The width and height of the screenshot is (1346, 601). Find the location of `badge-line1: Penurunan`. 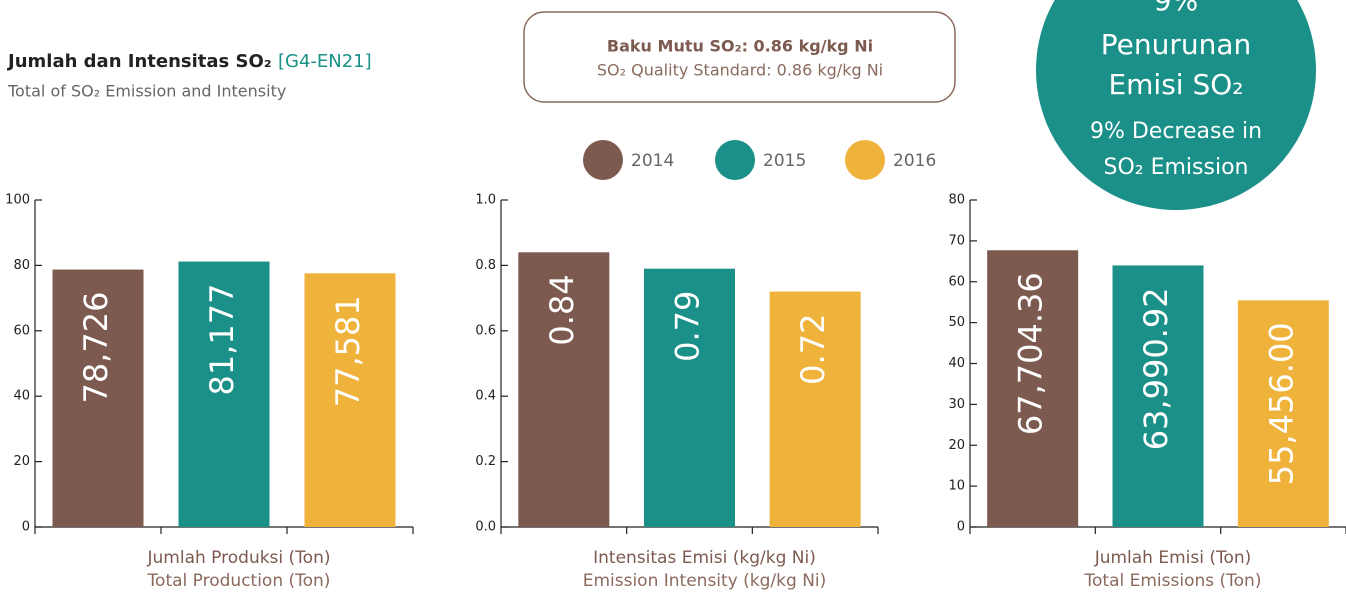

badge-line1: Penurunan is located at coordinates (1176, 44).